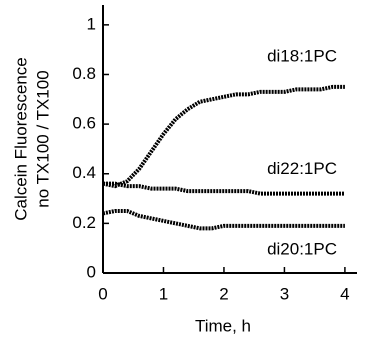 The image size is (367, 341). Describe the element at coordinates (20, 138) in the screenshot. I see `y-axis-label: Calcein Fluorescence` at that location.